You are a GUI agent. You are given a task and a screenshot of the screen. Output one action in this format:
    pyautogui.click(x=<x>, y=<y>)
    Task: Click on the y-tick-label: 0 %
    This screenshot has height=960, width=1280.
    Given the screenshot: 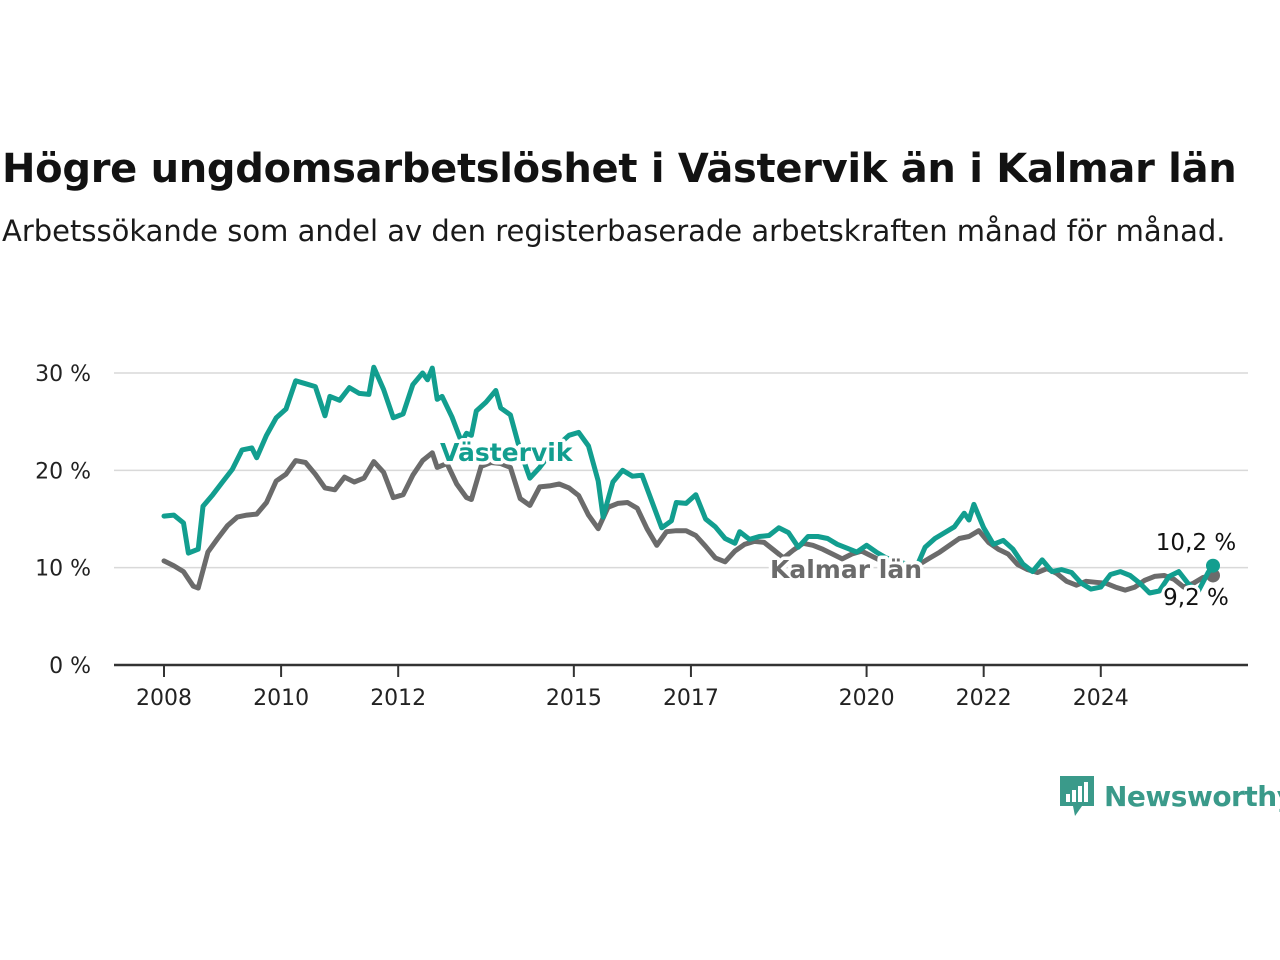 What is the action you would take?
    pyautogui.click(x=70, y=666)
    